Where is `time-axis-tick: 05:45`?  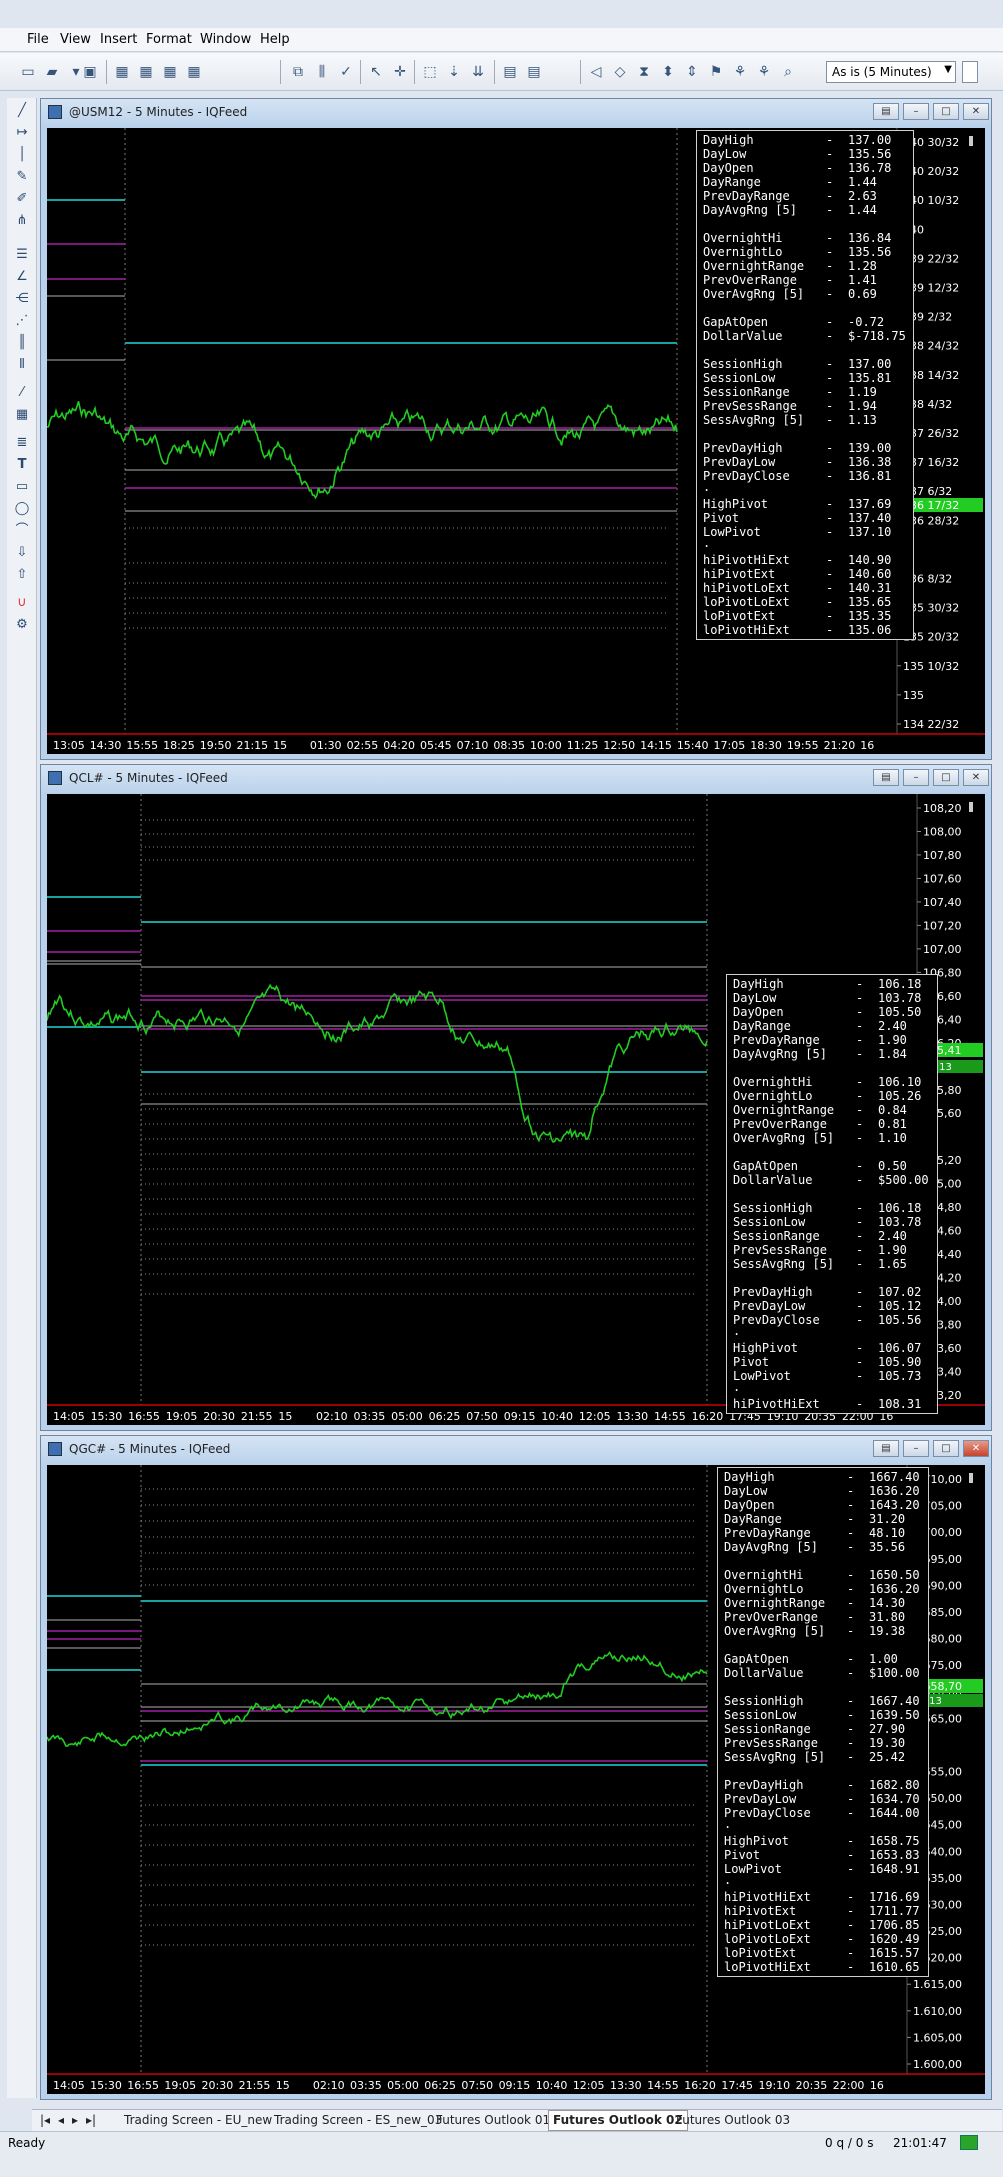 time-axis-tick: 05:45 is located at coordinates (436, 745).